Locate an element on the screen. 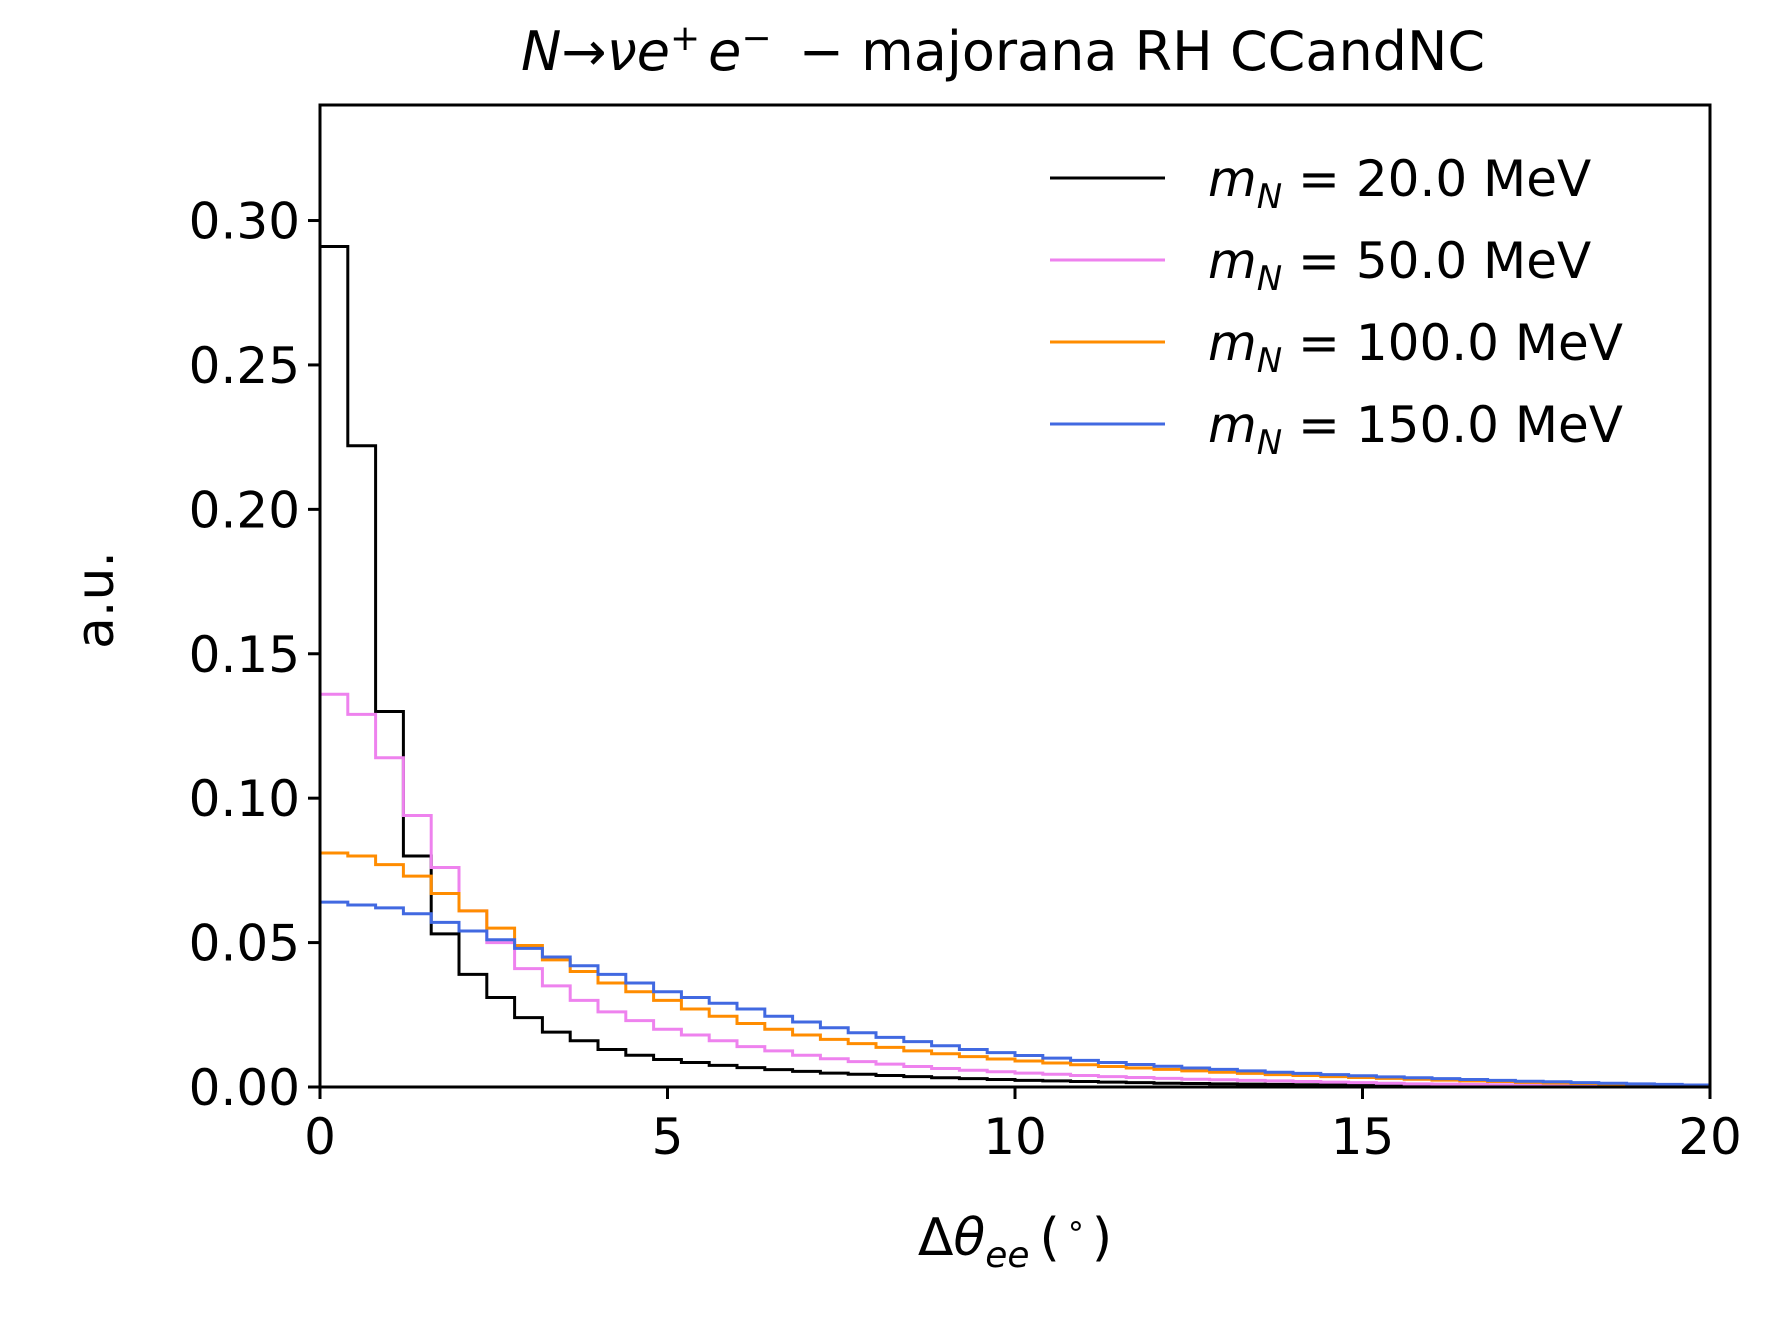 The width and height of the screenshot is (1776, 1322). y-tick-label: 0.05 is located at coordinates (244, 944).